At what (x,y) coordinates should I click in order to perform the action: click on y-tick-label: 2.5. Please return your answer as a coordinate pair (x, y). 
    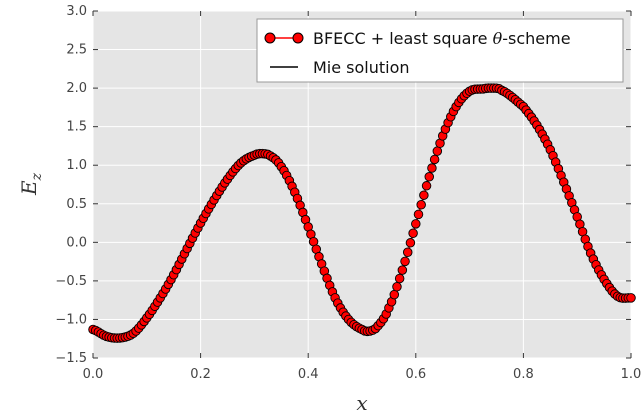
    Looking at the image, I should click on (76, 50).